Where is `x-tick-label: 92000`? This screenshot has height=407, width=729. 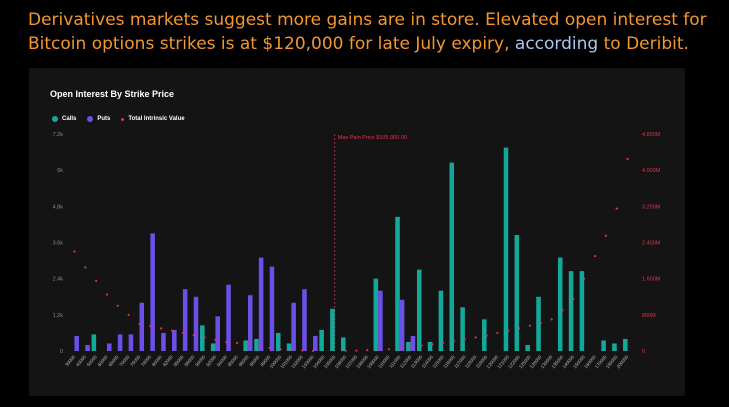 x-tick-label: 92000 is located at coordinates (211, 360).